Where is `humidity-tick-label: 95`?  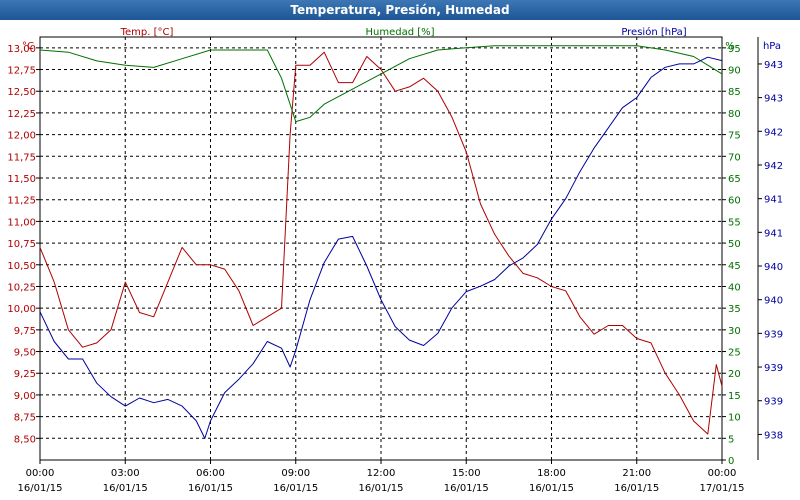 humidity-tick-label: 95 is located at coordinates (734, 49).